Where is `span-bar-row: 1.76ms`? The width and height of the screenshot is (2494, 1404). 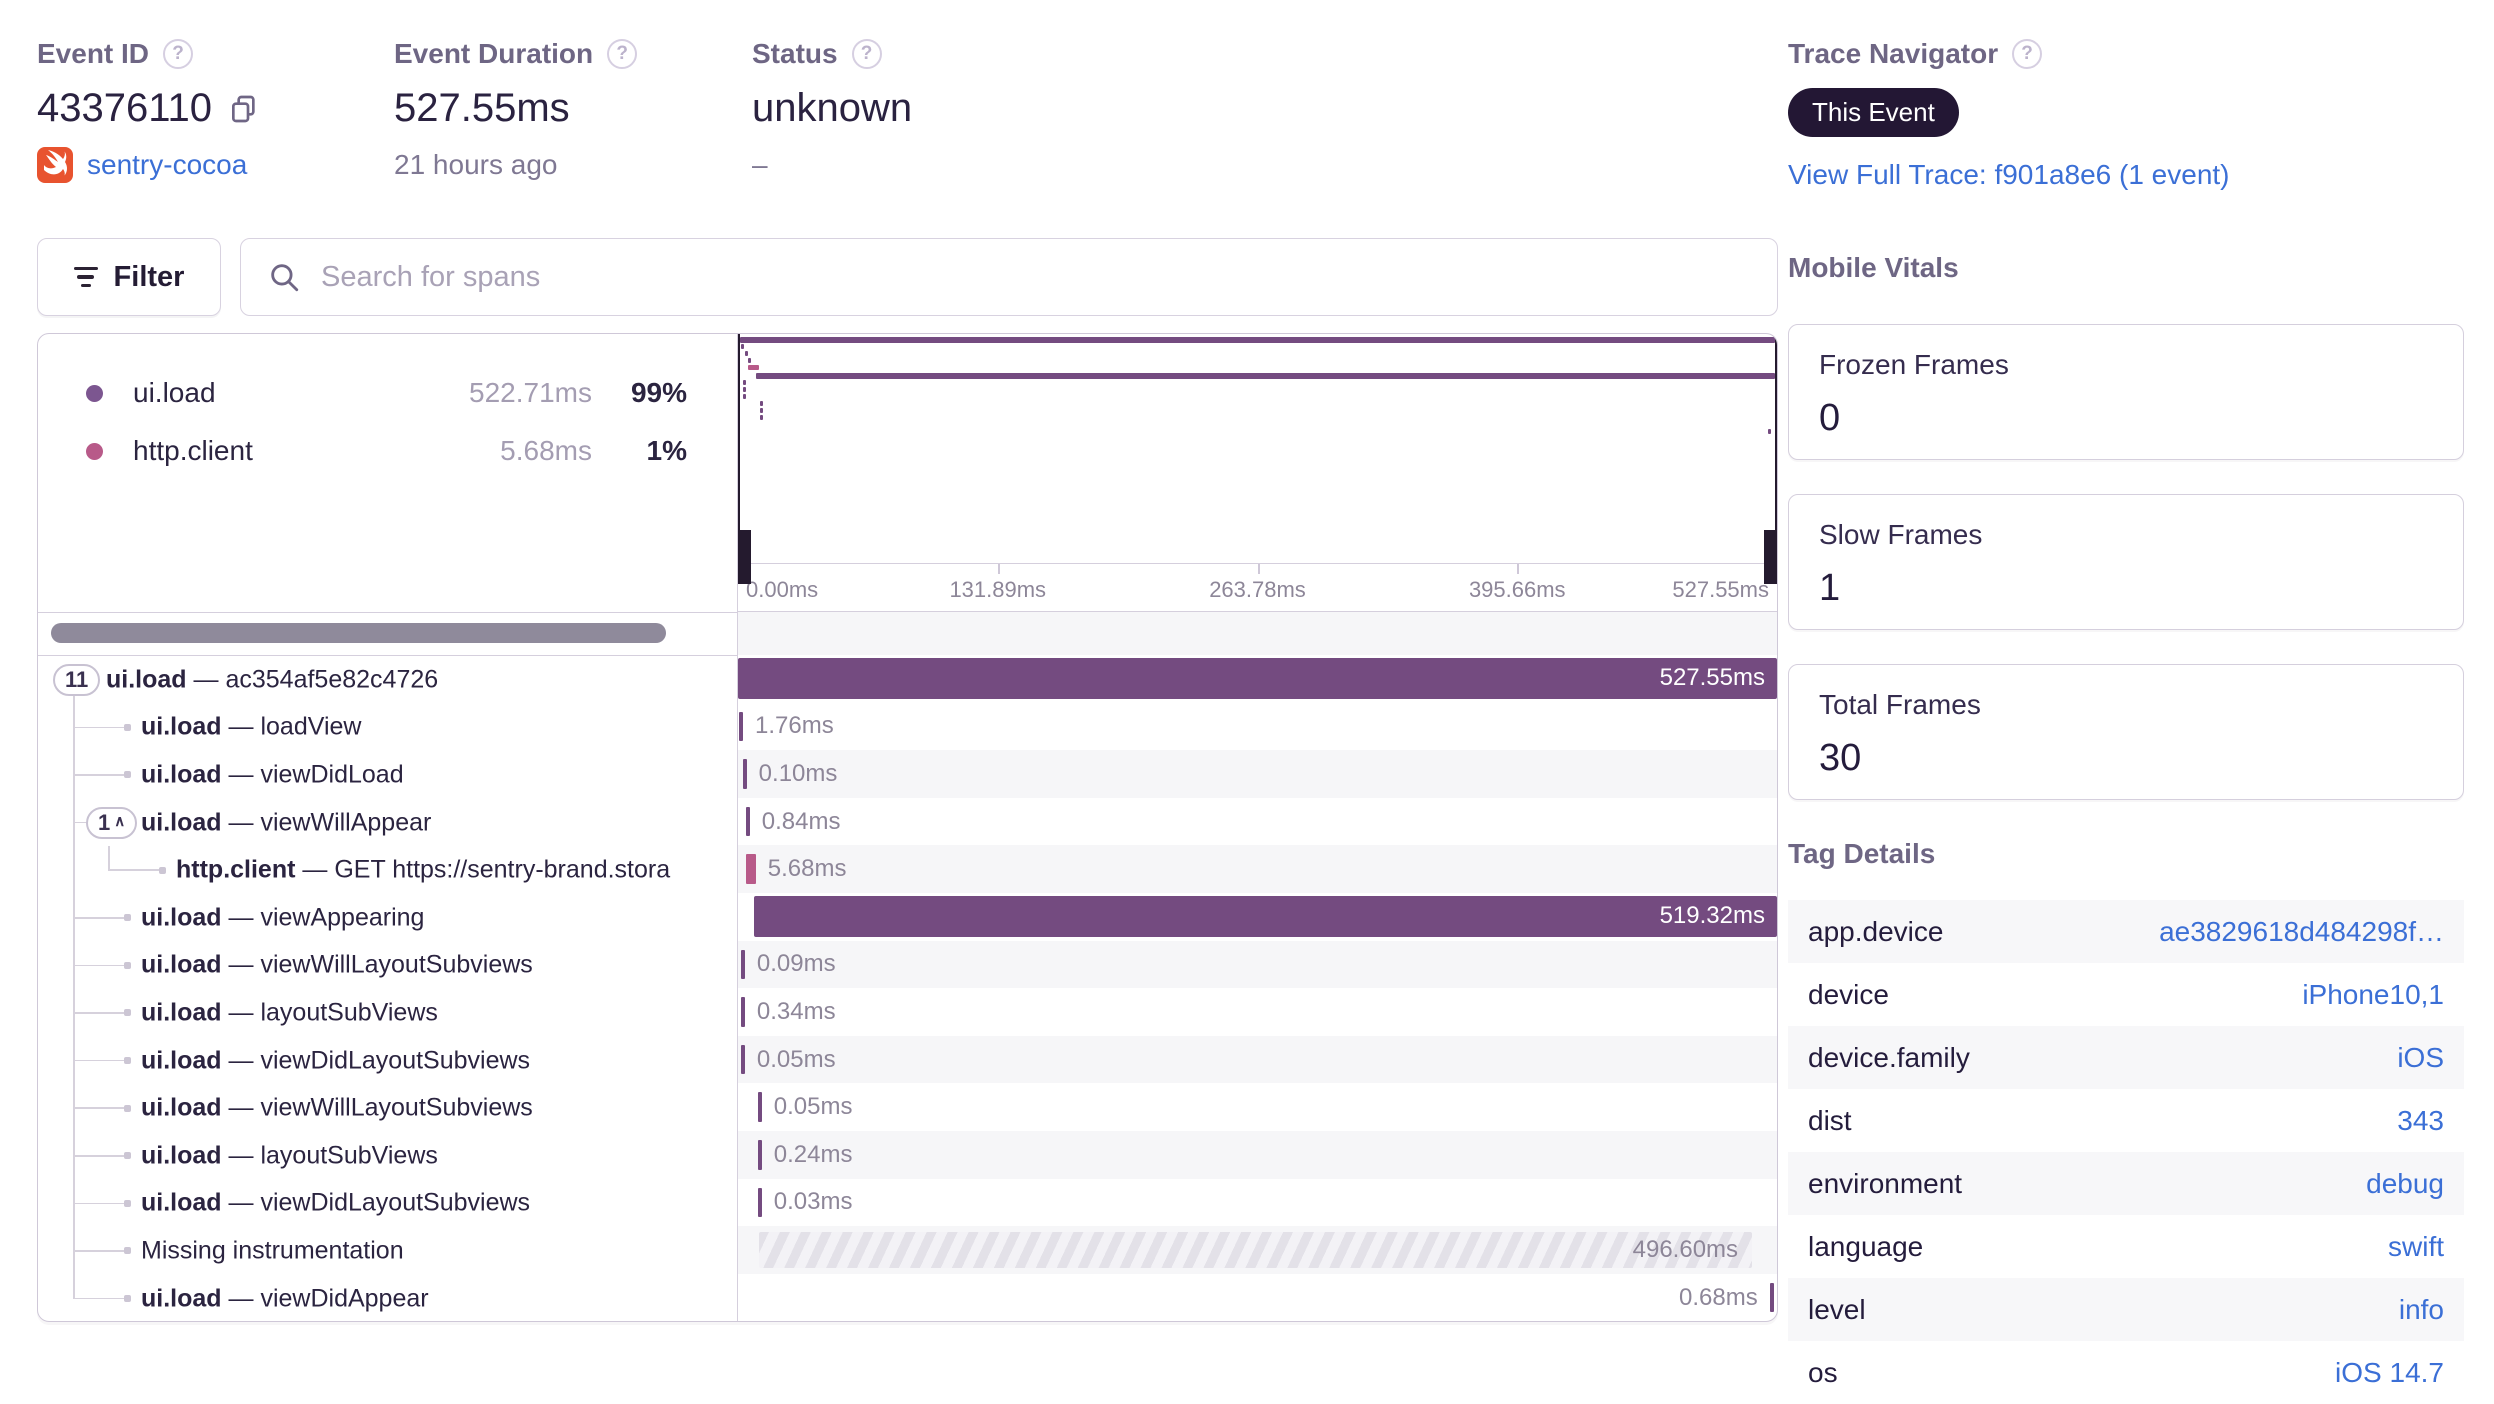
span-bar-row: 1.76ms is located at coordinates (1257, 727).